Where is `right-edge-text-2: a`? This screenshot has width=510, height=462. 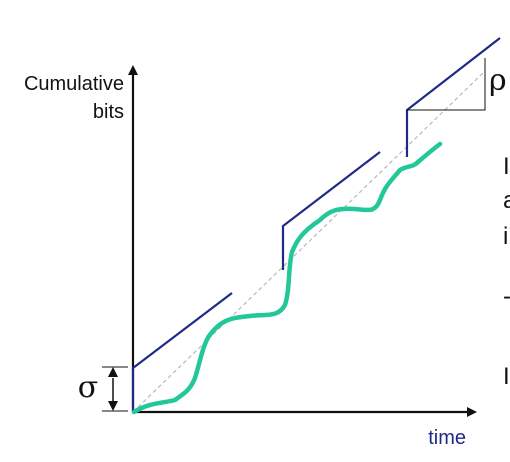 right-edge-text-2: a is located at coordinates (506, 200).